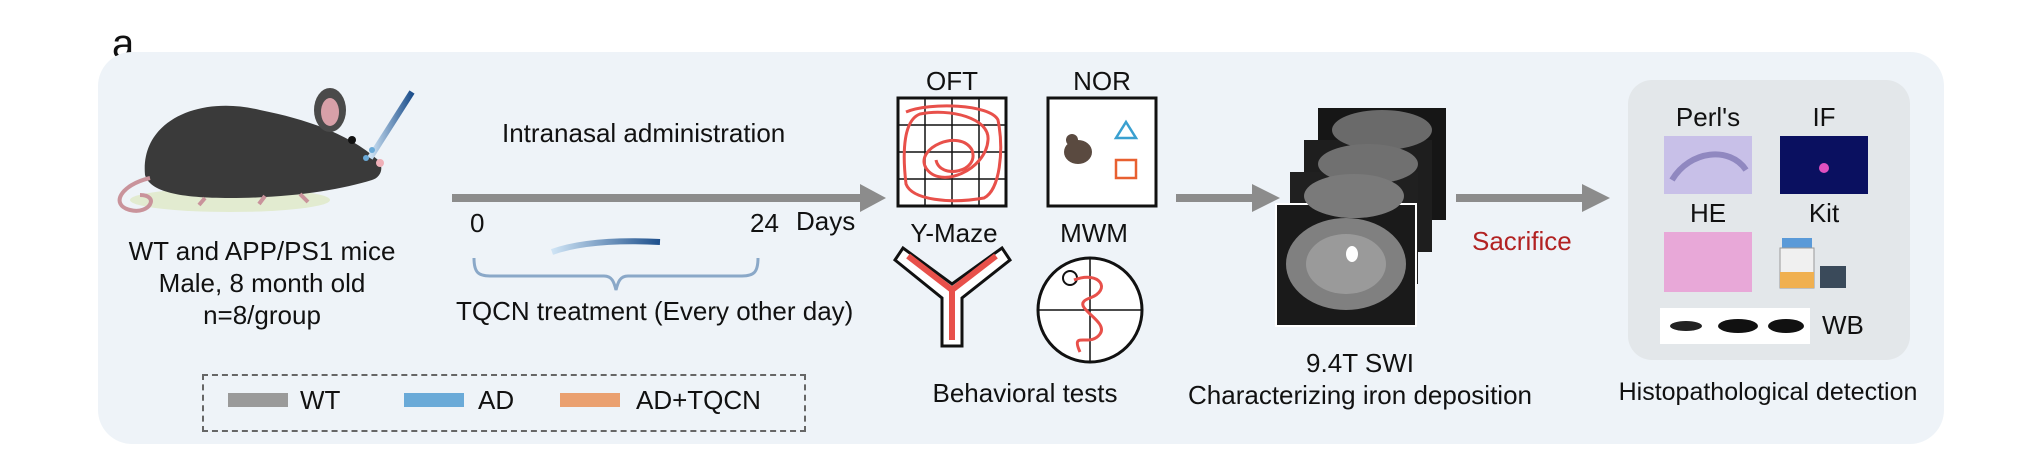 The height and width of the screenshot is (460, 2034). I want to click on histology-caption: Histopathological detection, so click(1768, 392).